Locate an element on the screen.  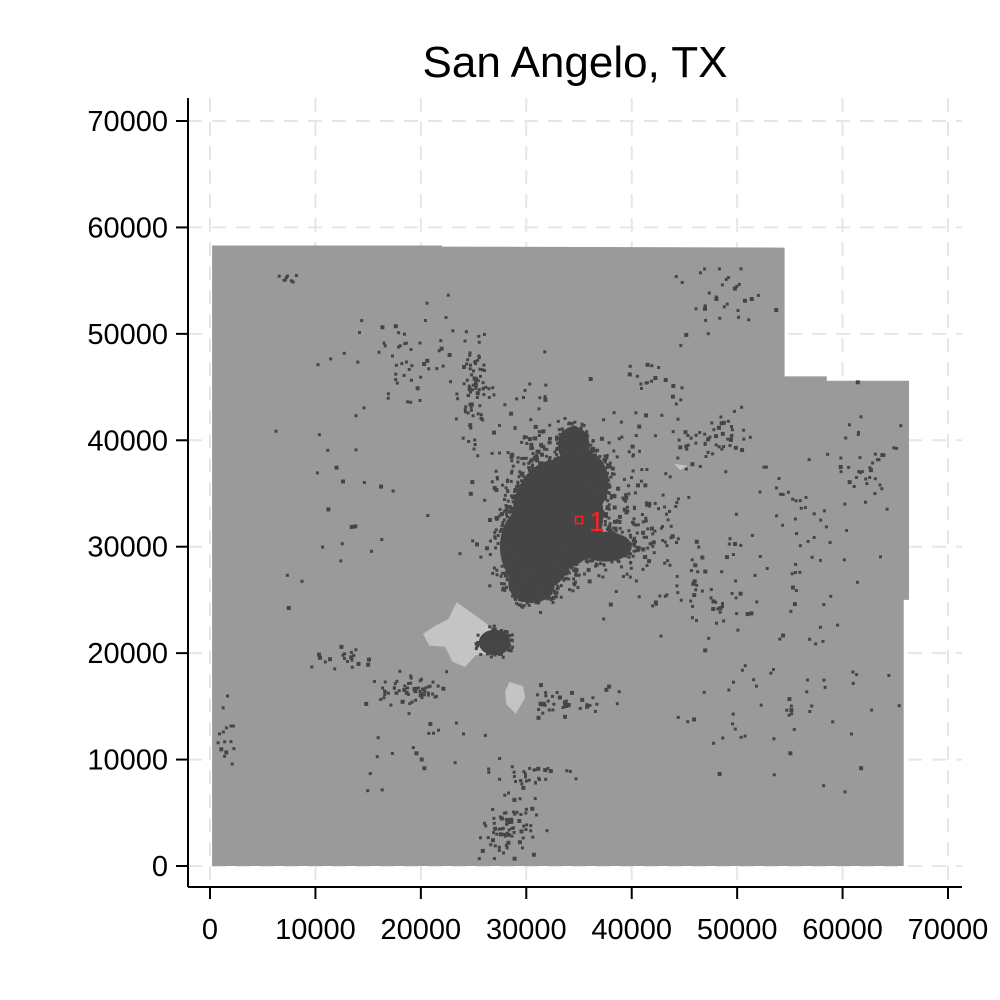
y-tick-label: 10000 is located at coordinates (127, 761).